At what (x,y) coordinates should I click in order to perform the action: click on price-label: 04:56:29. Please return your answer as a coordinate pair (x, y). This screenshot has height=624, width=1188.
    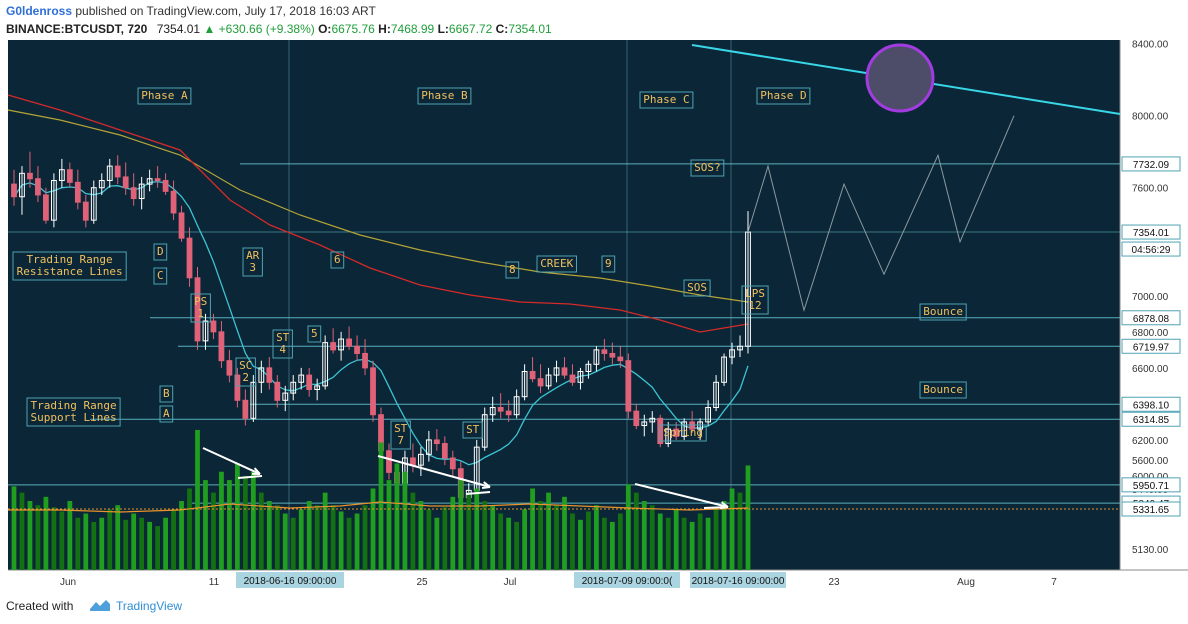
    Looking at the image, I should click on (1151, 250).